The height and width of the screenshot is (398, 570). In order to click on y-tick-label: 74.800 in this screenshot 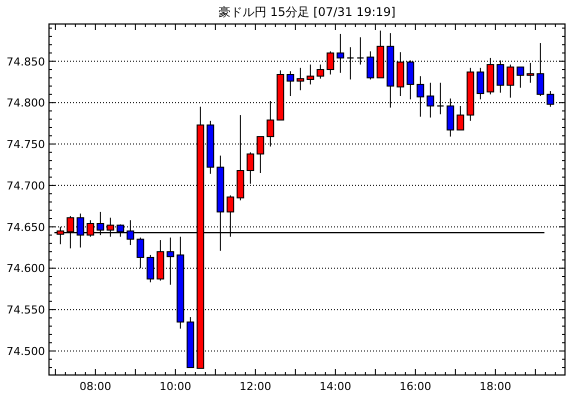, I will do `click(25, 103)`.